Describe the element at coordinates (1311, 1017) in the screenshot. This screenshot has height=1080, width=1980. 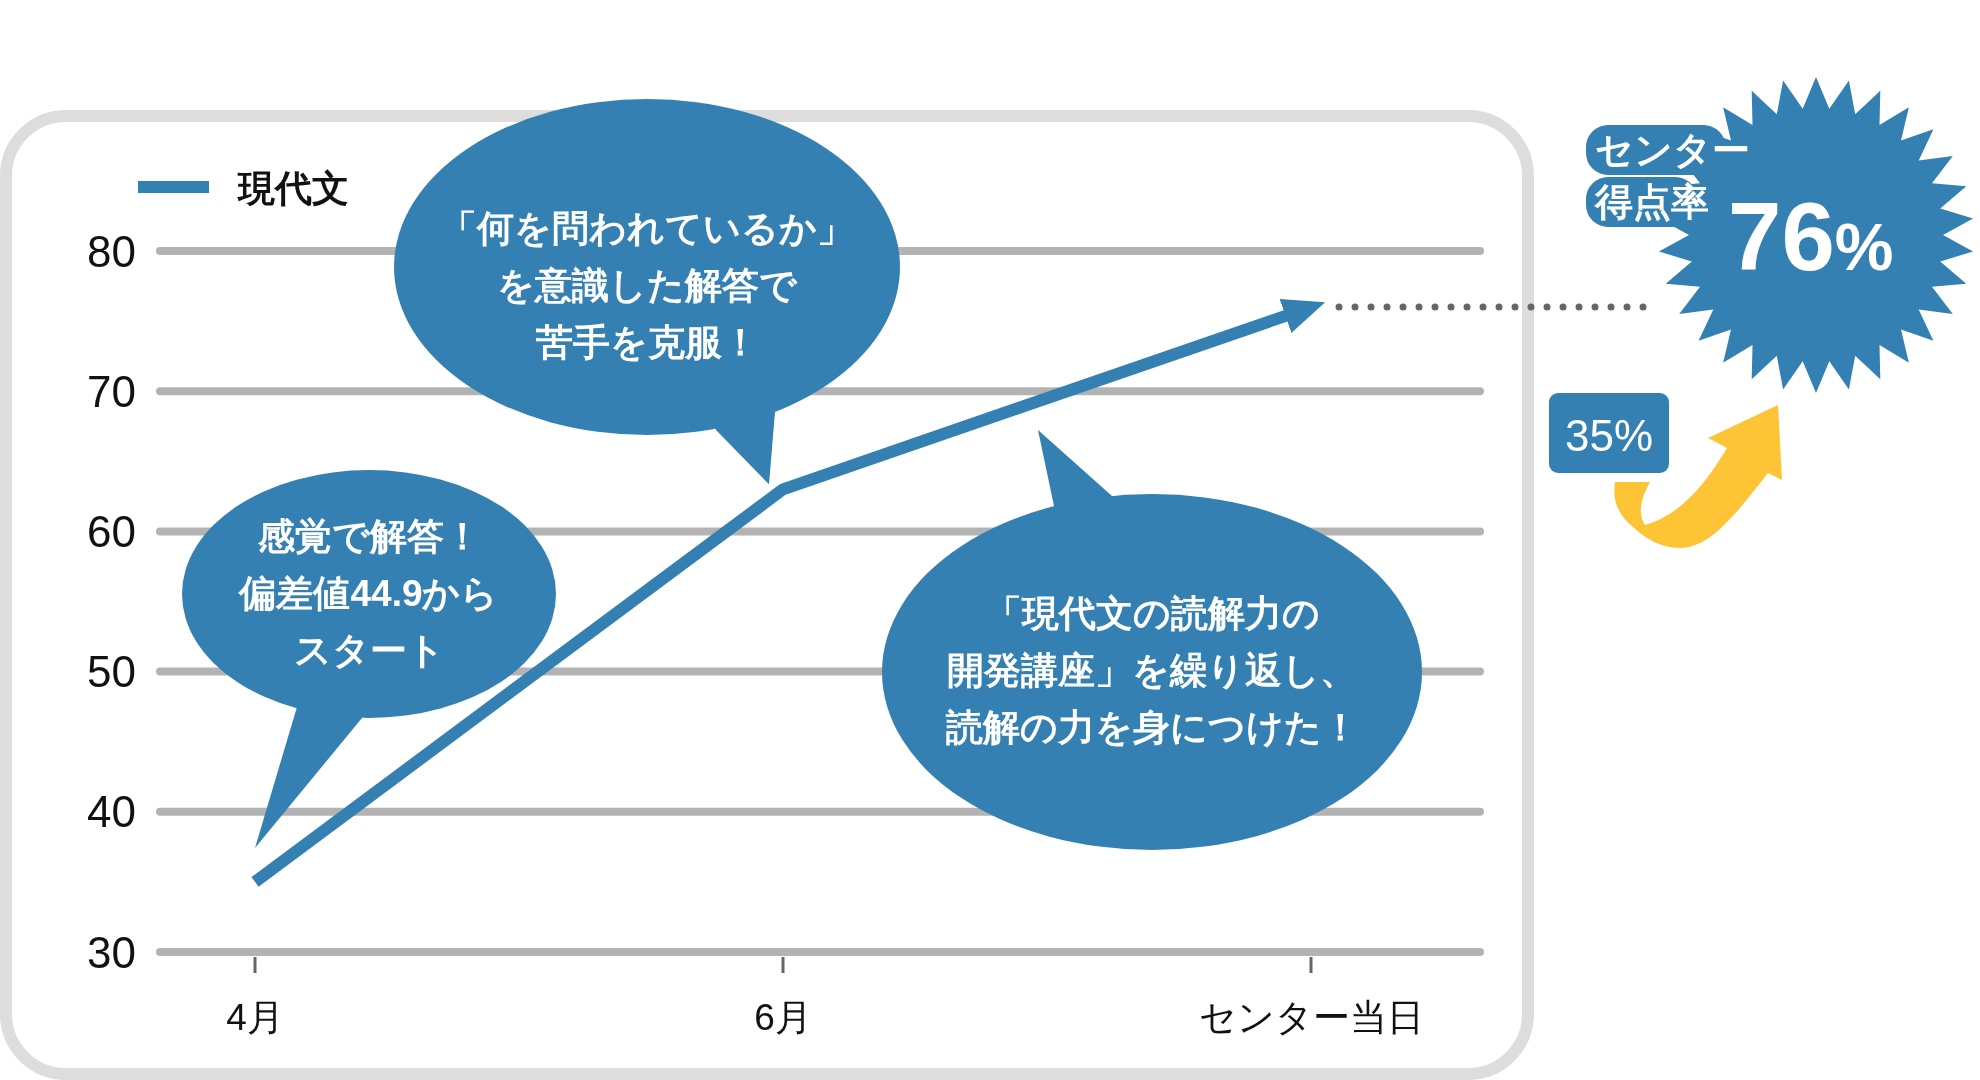
I see `x-tick-label: センター当日` at that location.